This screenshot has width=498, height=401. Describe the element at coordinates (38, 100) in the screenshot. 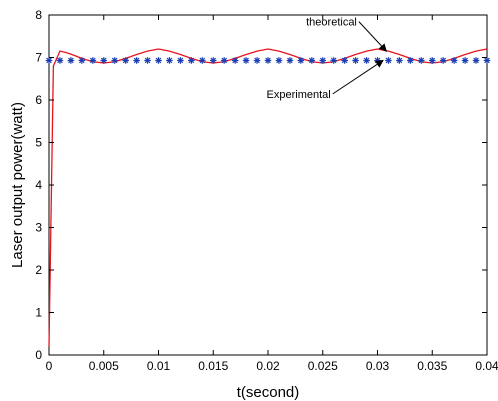

I see `y-tick-label: 6` at that location.